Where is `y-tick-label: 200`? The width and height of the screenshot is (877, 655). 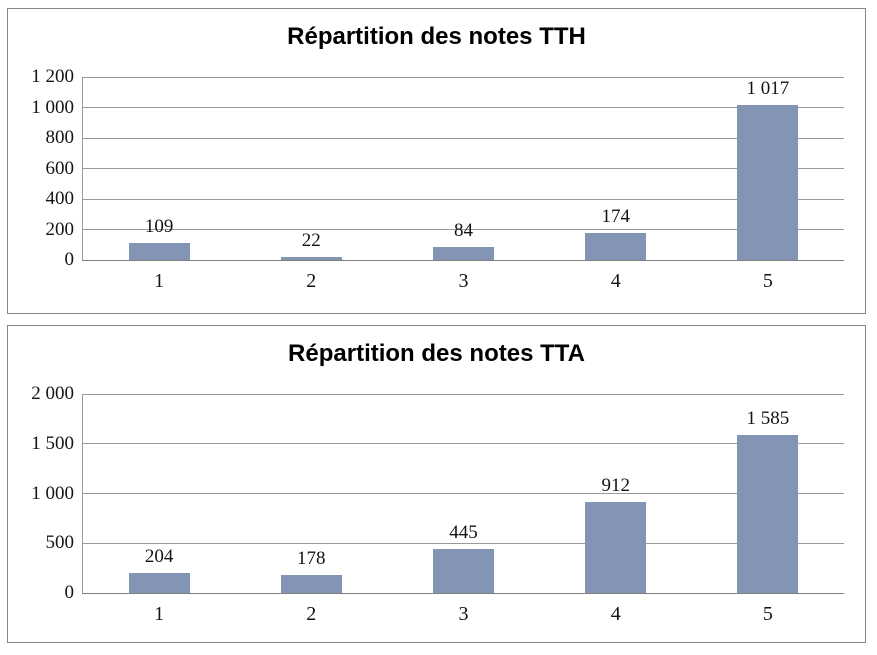
y-tick-label: 200 is located at coordinates (60, 229).